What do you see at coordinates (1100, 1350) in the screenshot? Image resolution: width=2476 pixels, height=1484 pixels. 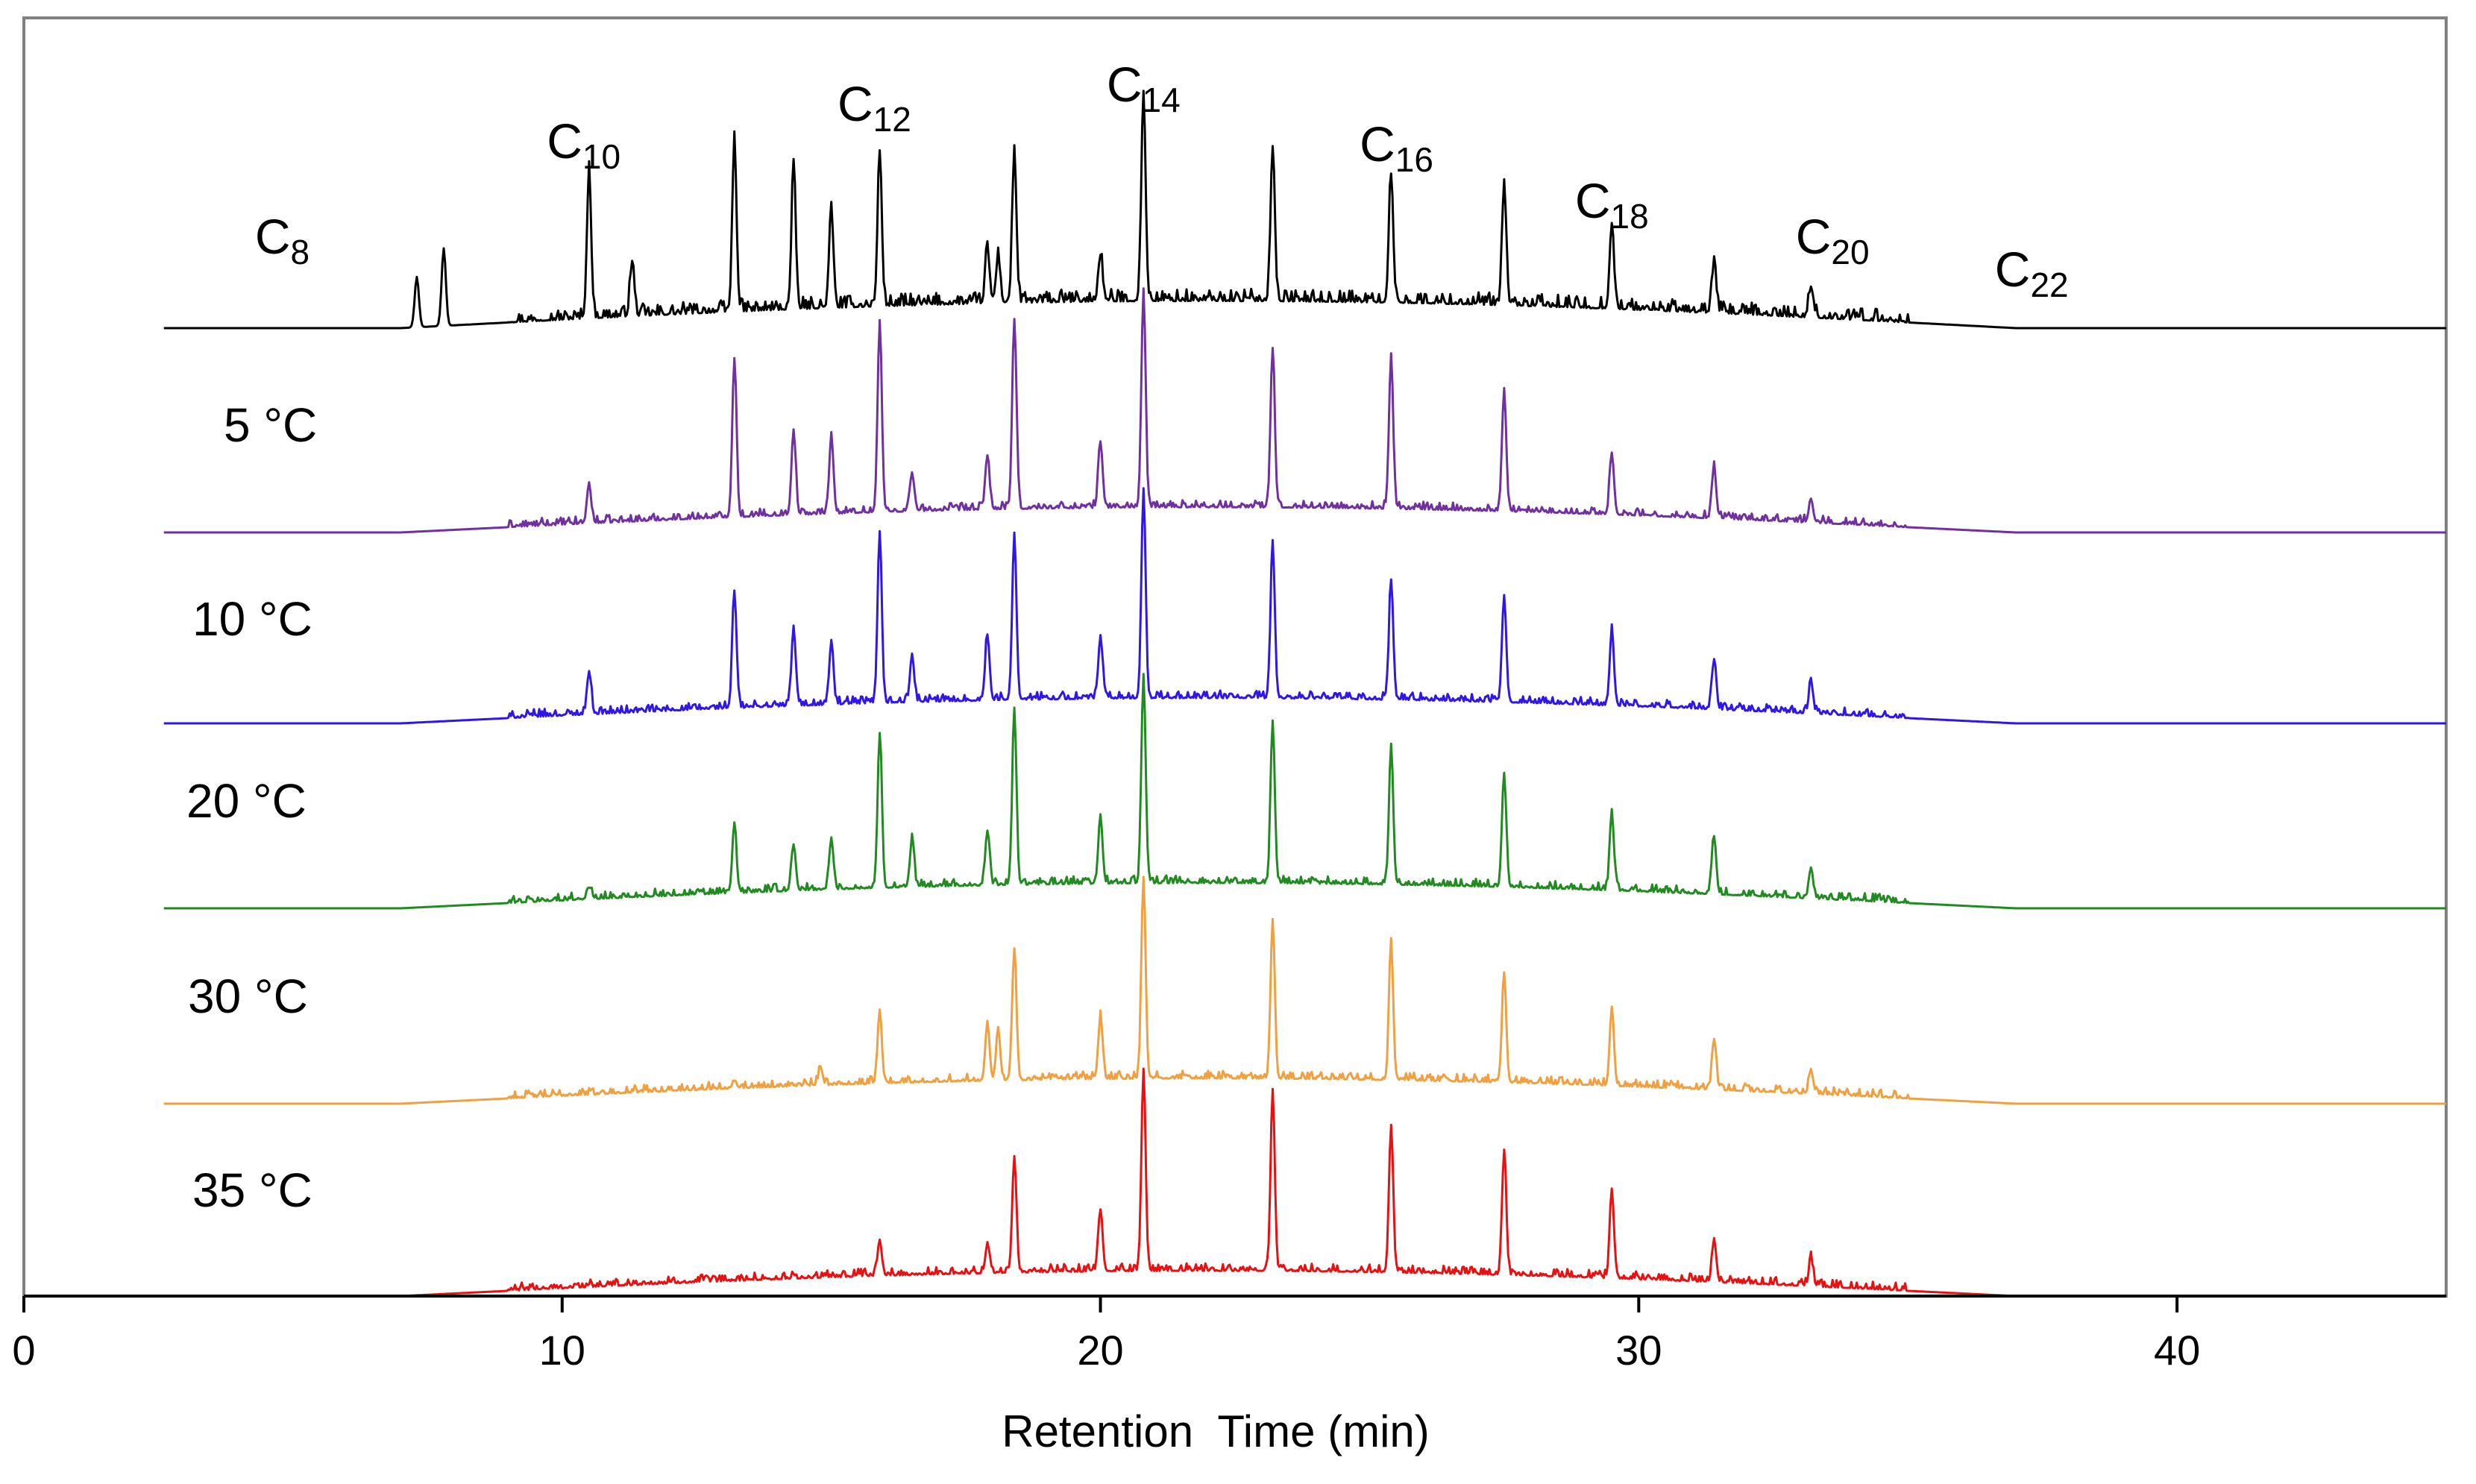 I see `x-tick-label: 20` at bounding box center [1100, 1350].